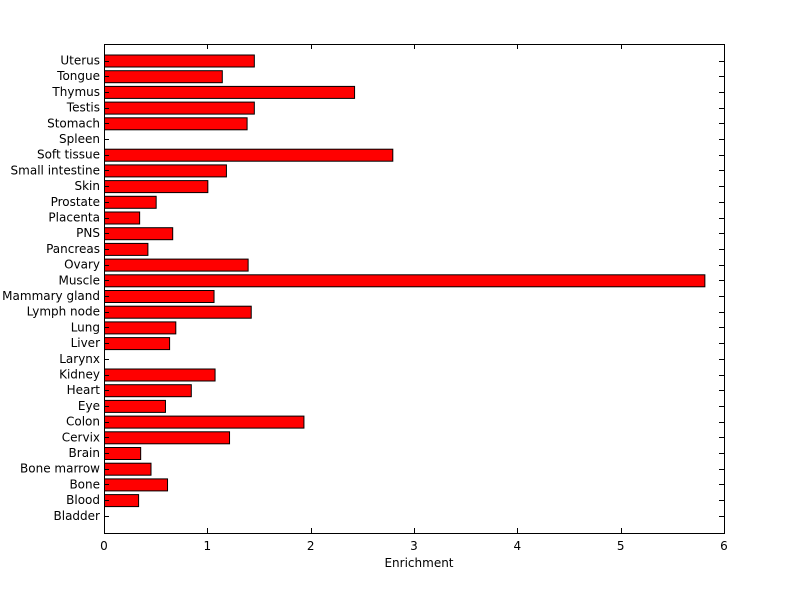 The height and width of the screenshot is (599, 800). Describe the element at coordinates (55, 170) in the screenshot. I see `y-tick-label: Small intestine` at that location.